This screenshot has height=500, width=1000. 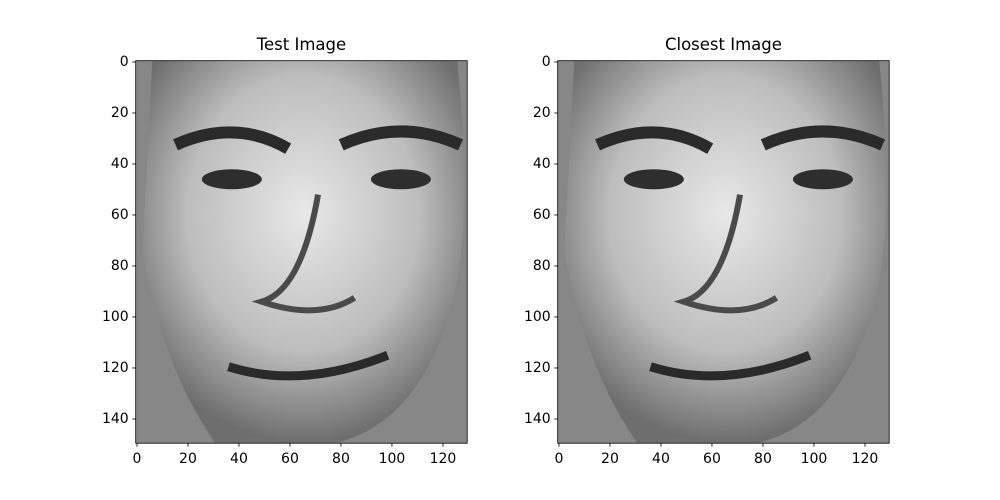 I want to click on axes-title: Closest Image, so click(x=723, y=44).